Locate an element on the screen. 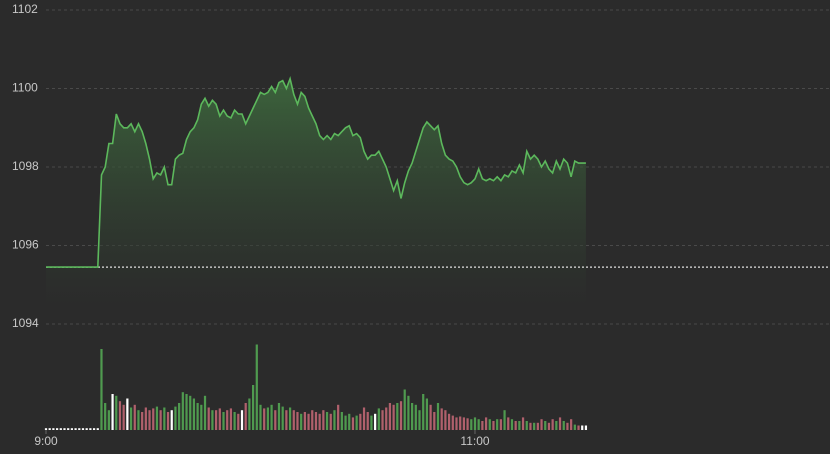 The height and width of the screenshot is (454, 830). y-tick-label: 1098 is located at coordinates (25, 166).